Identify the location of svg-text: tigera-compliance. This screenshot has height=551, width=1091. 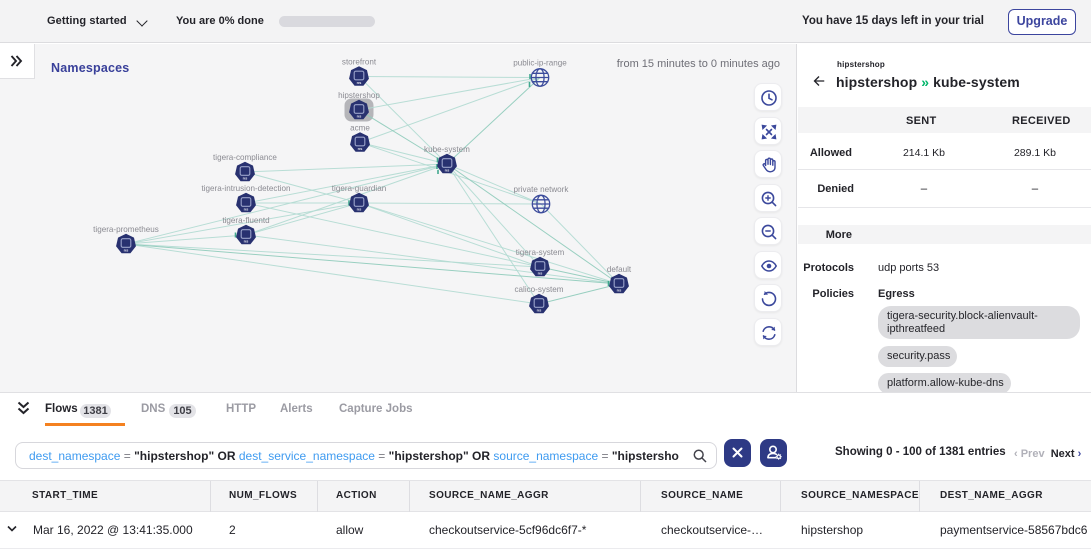
(245, 157).